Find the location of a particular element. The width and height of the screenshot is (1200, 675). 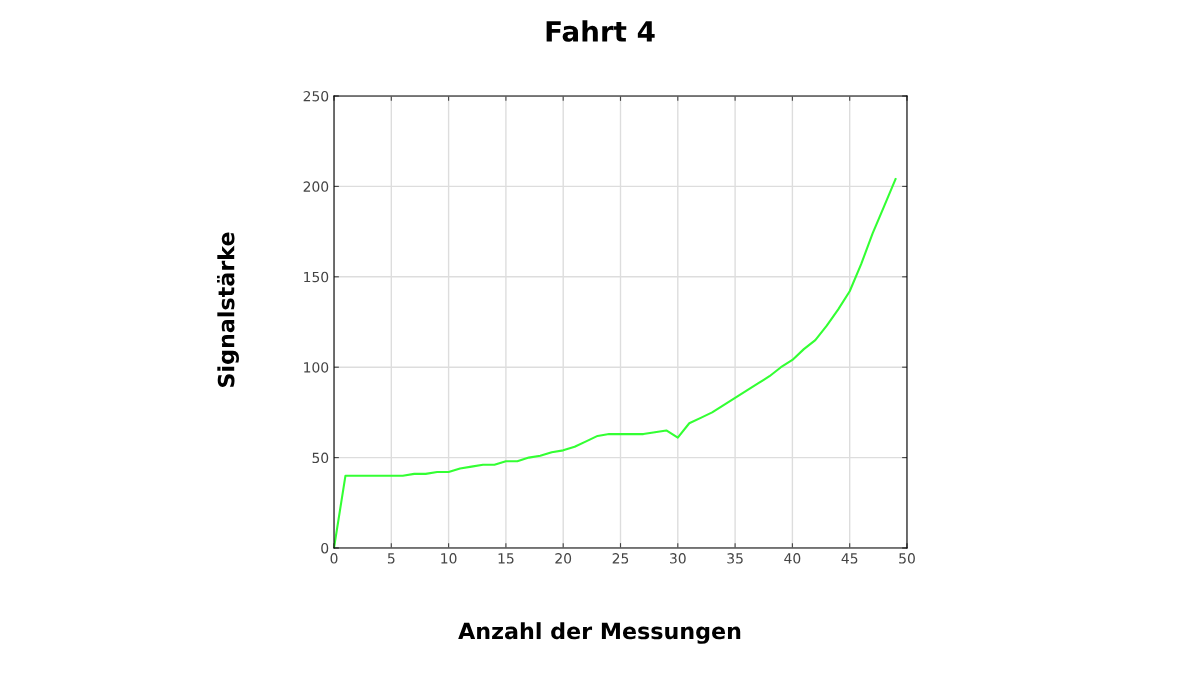

y-tick-label: 200 is located at coordinates (316, 186).